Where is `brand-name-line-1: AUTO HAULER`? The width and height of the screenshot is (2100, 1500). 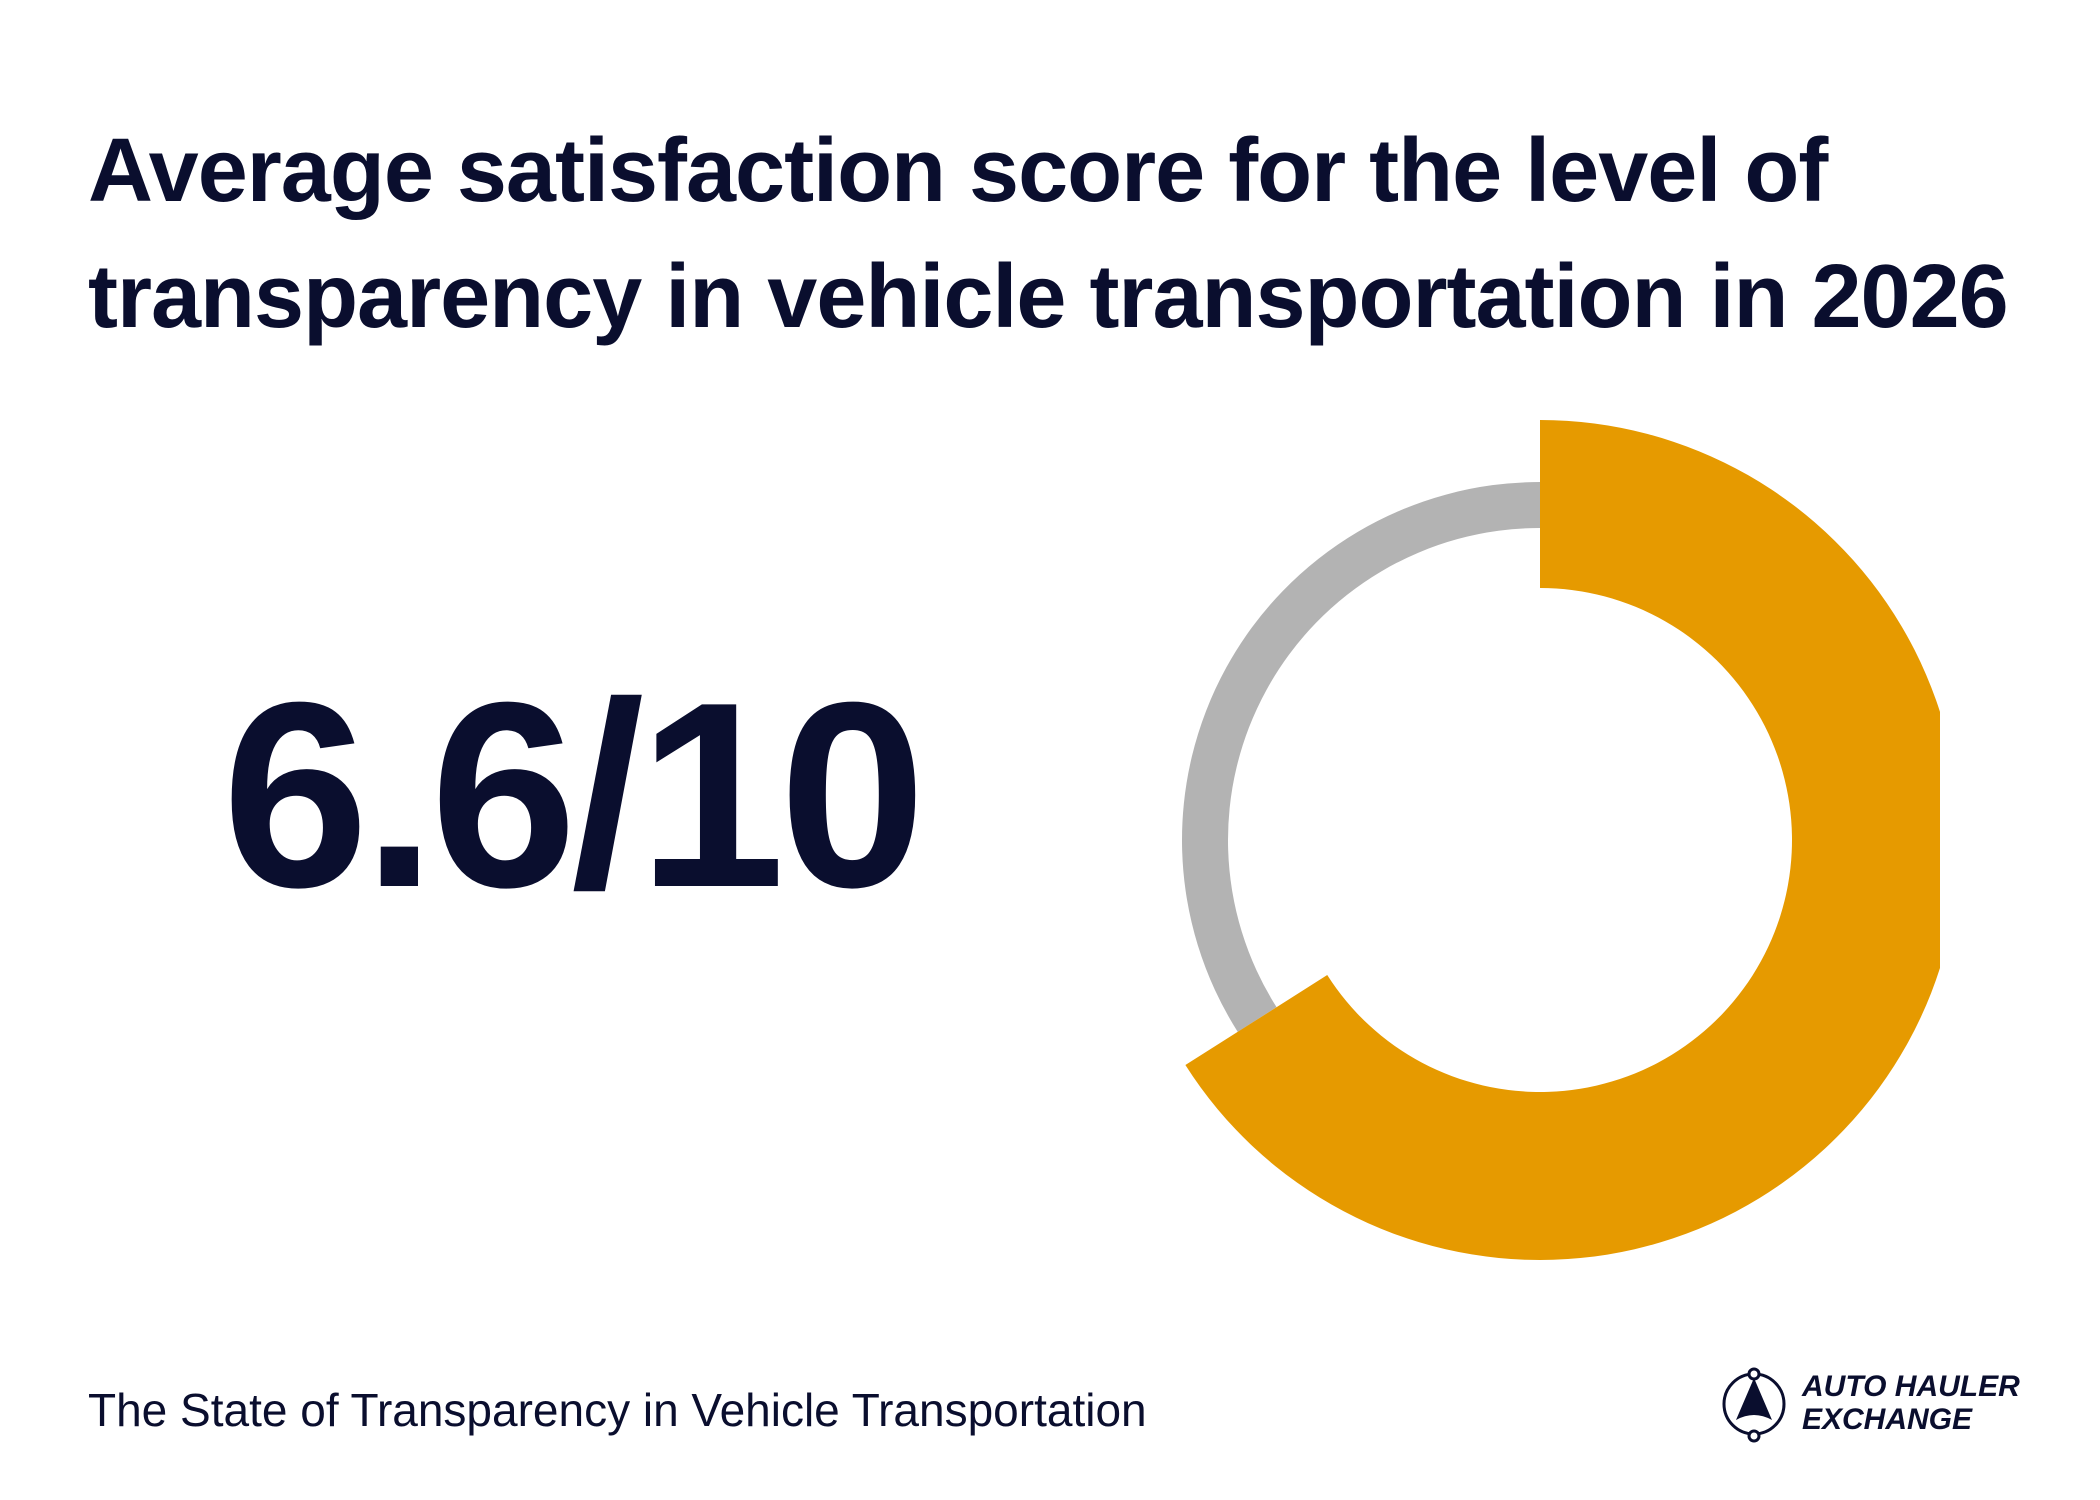
brand-name-line-1: AUTO HAULER is located at coordinates (1911, 1386).